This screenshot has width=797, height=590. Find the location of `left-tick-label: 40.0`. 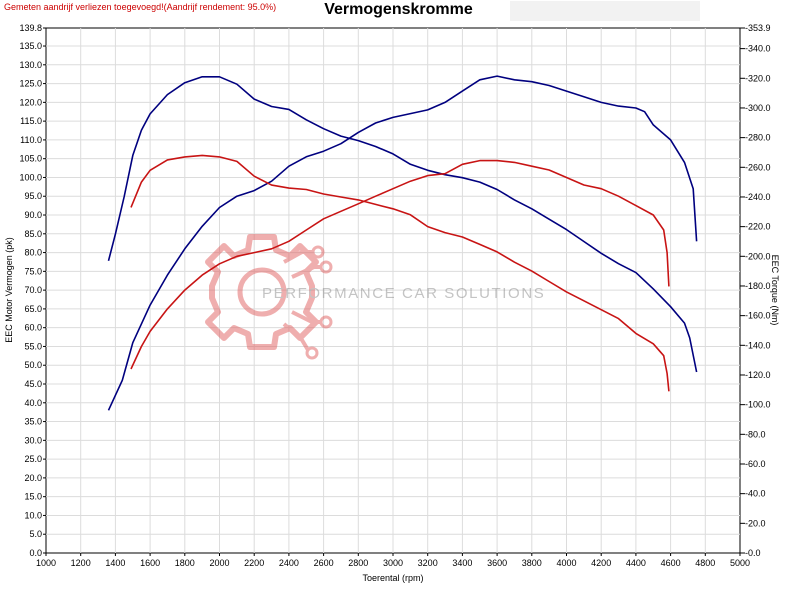

left-tick-label: 40.0 is located at coordinates (33, 403).